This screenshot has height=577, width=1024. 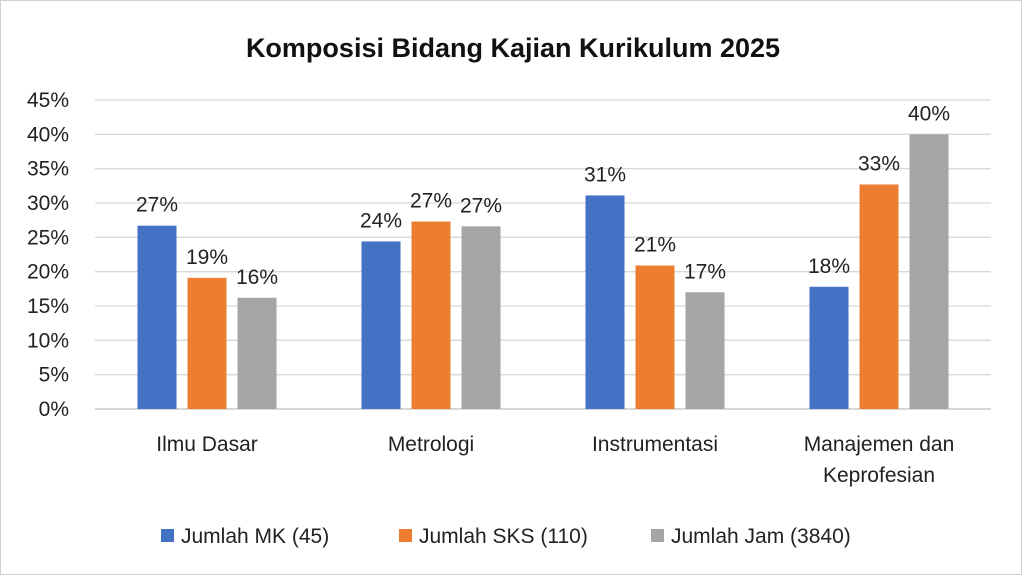 What do you see at coordinates (54, 409) in the screenshot?
I see `y-tick-label: 0%` at bounding box center [54, 409].